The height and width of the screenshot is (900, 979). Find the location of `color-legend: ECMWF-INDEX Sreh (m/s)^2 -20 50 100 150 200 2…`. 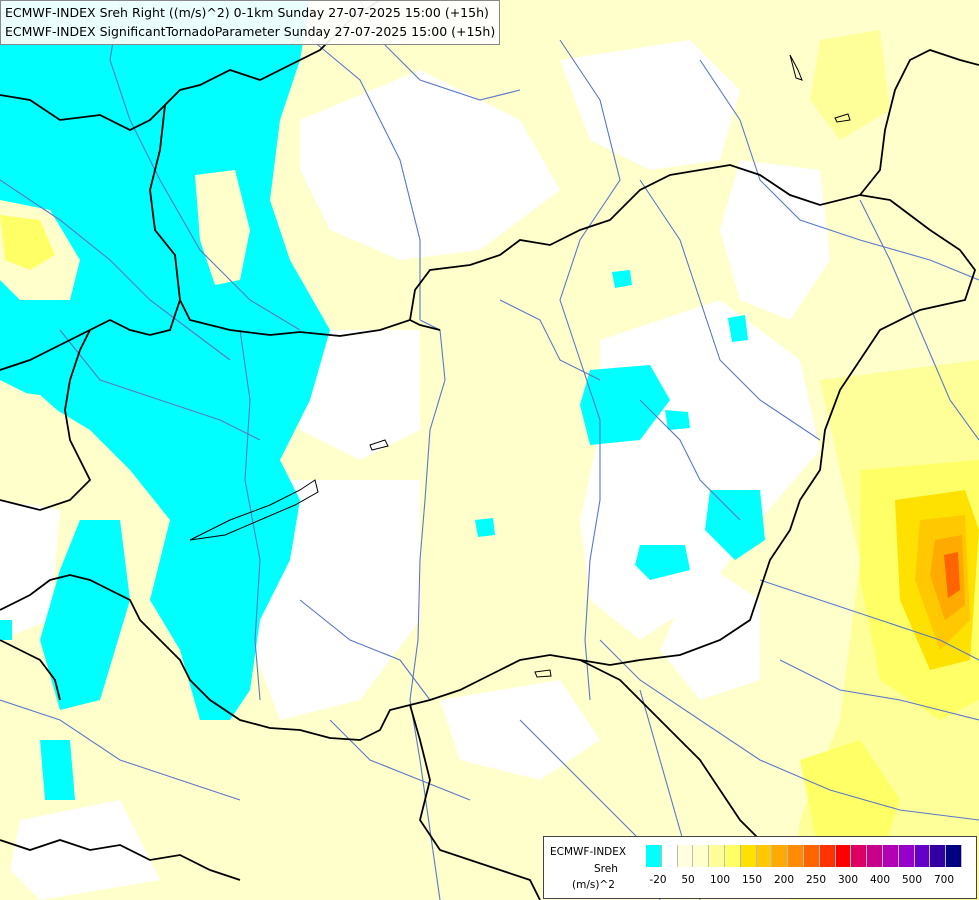

color-legend: ECMWF-INDEX Sreh (m/s)^2 -20 50 100 150 200 2… is located at coordinates (760, 867).